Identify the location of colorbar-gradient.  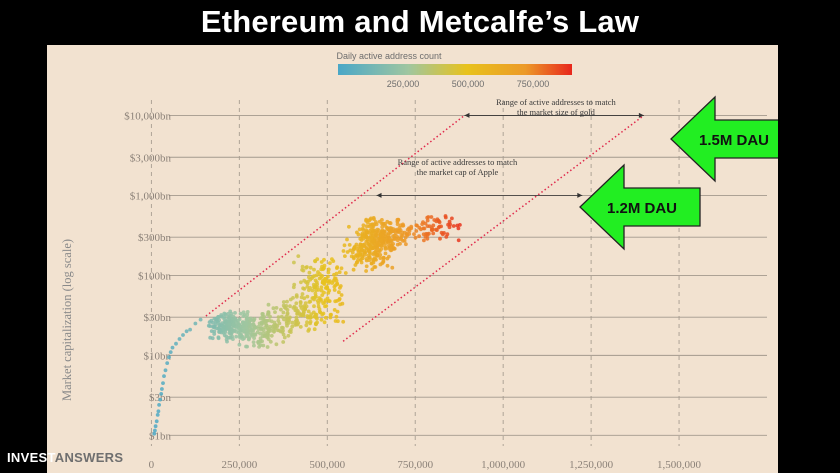
(455, 69).